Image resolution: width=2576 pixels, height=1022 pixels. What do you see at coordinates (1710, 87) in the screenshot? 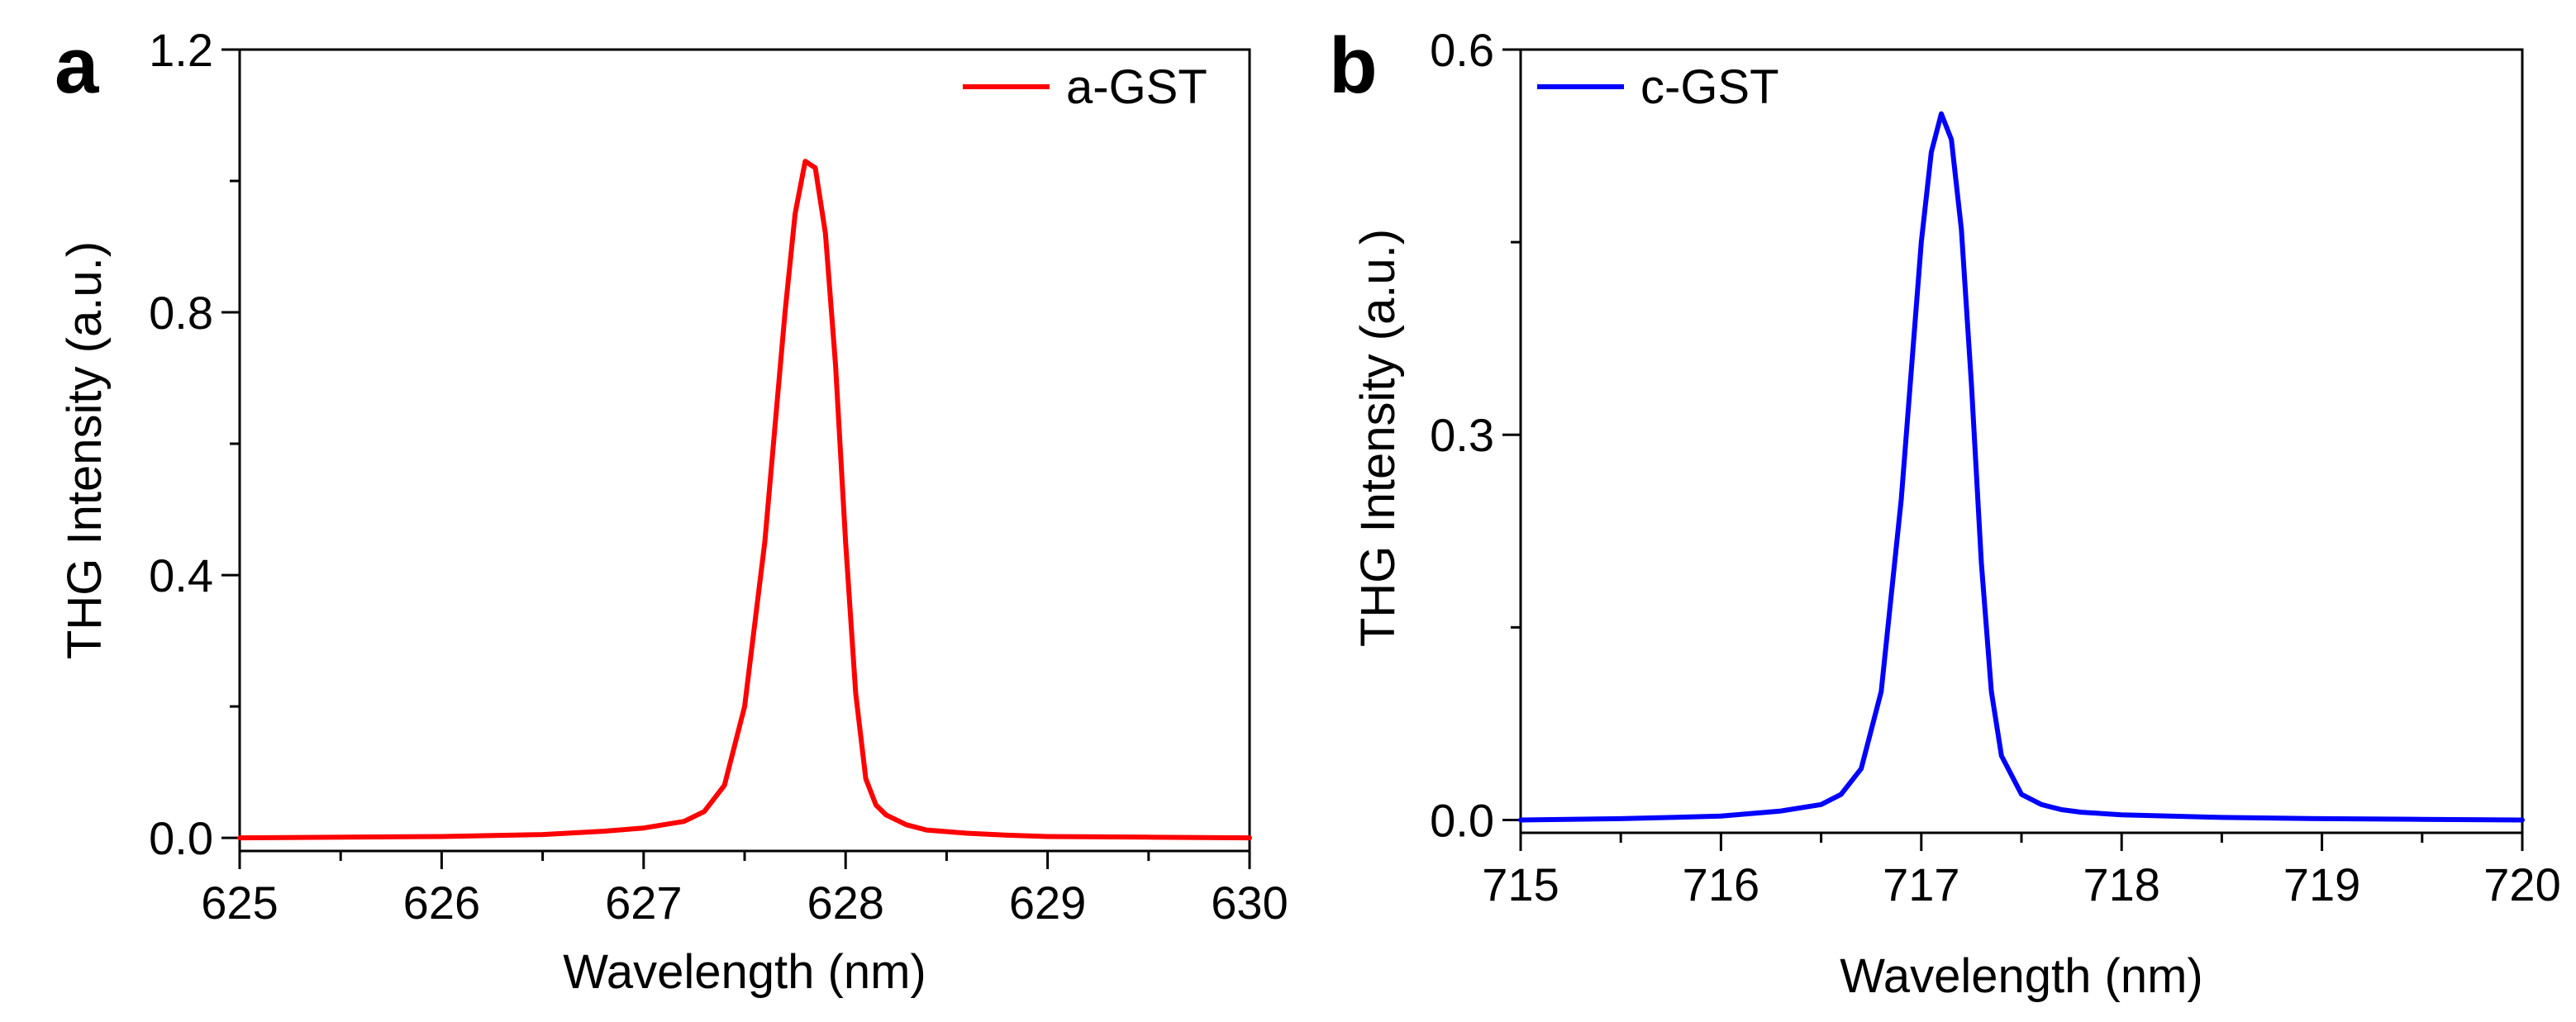
I see `c-gst-legend-label: c-GST` at bounding box center [1710, 87].